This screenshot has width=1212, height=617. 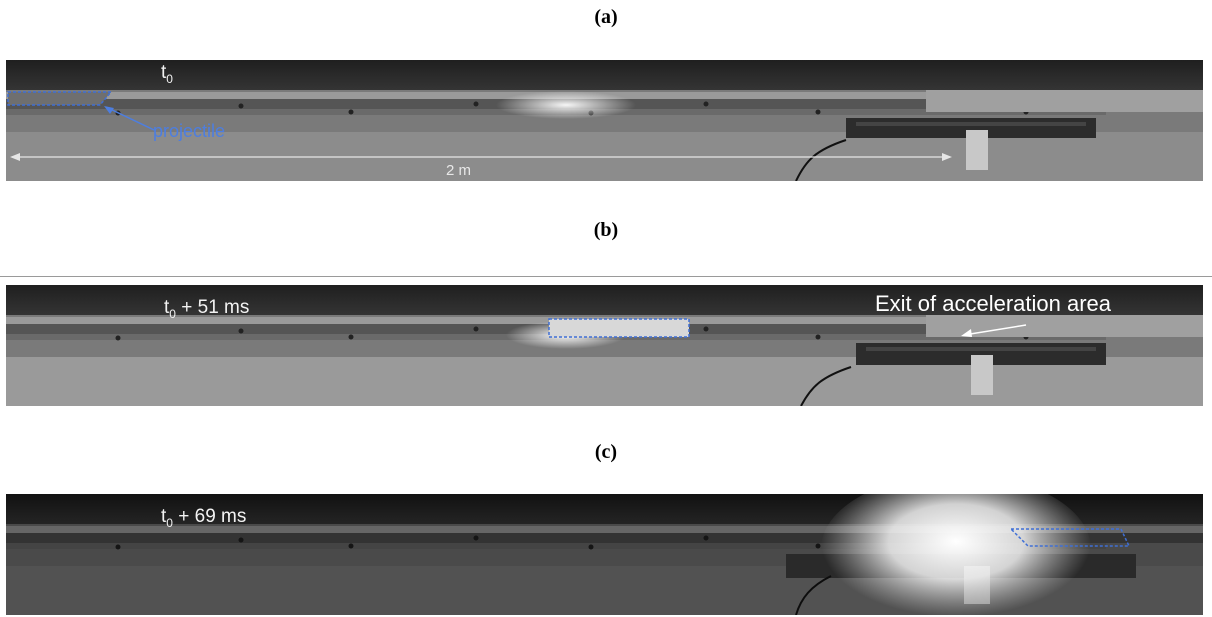 What do you see at coordinates (459, 170) in the screenshot?
I see `distance-label: 2 m` at bounding box center [459, 170].